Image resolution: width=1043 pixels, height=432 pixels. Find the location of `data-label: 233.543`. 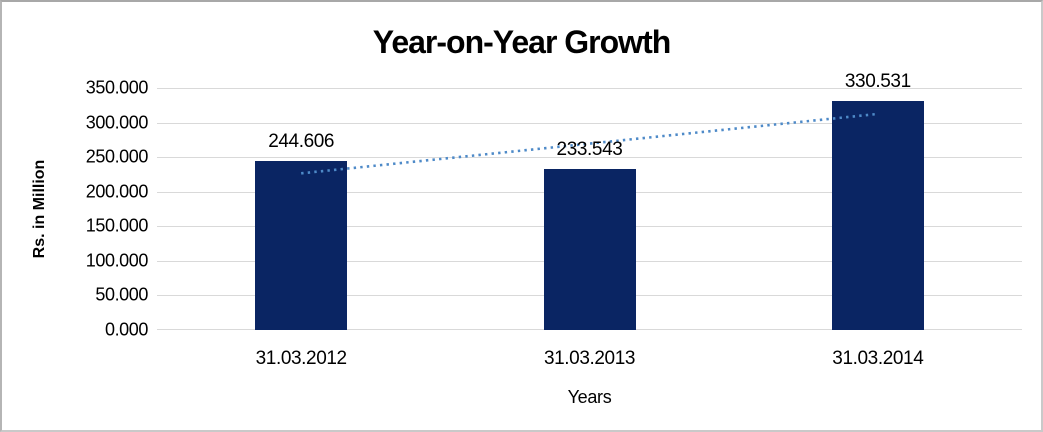

data-label: 233.543 is located at coordinates (589, 149).